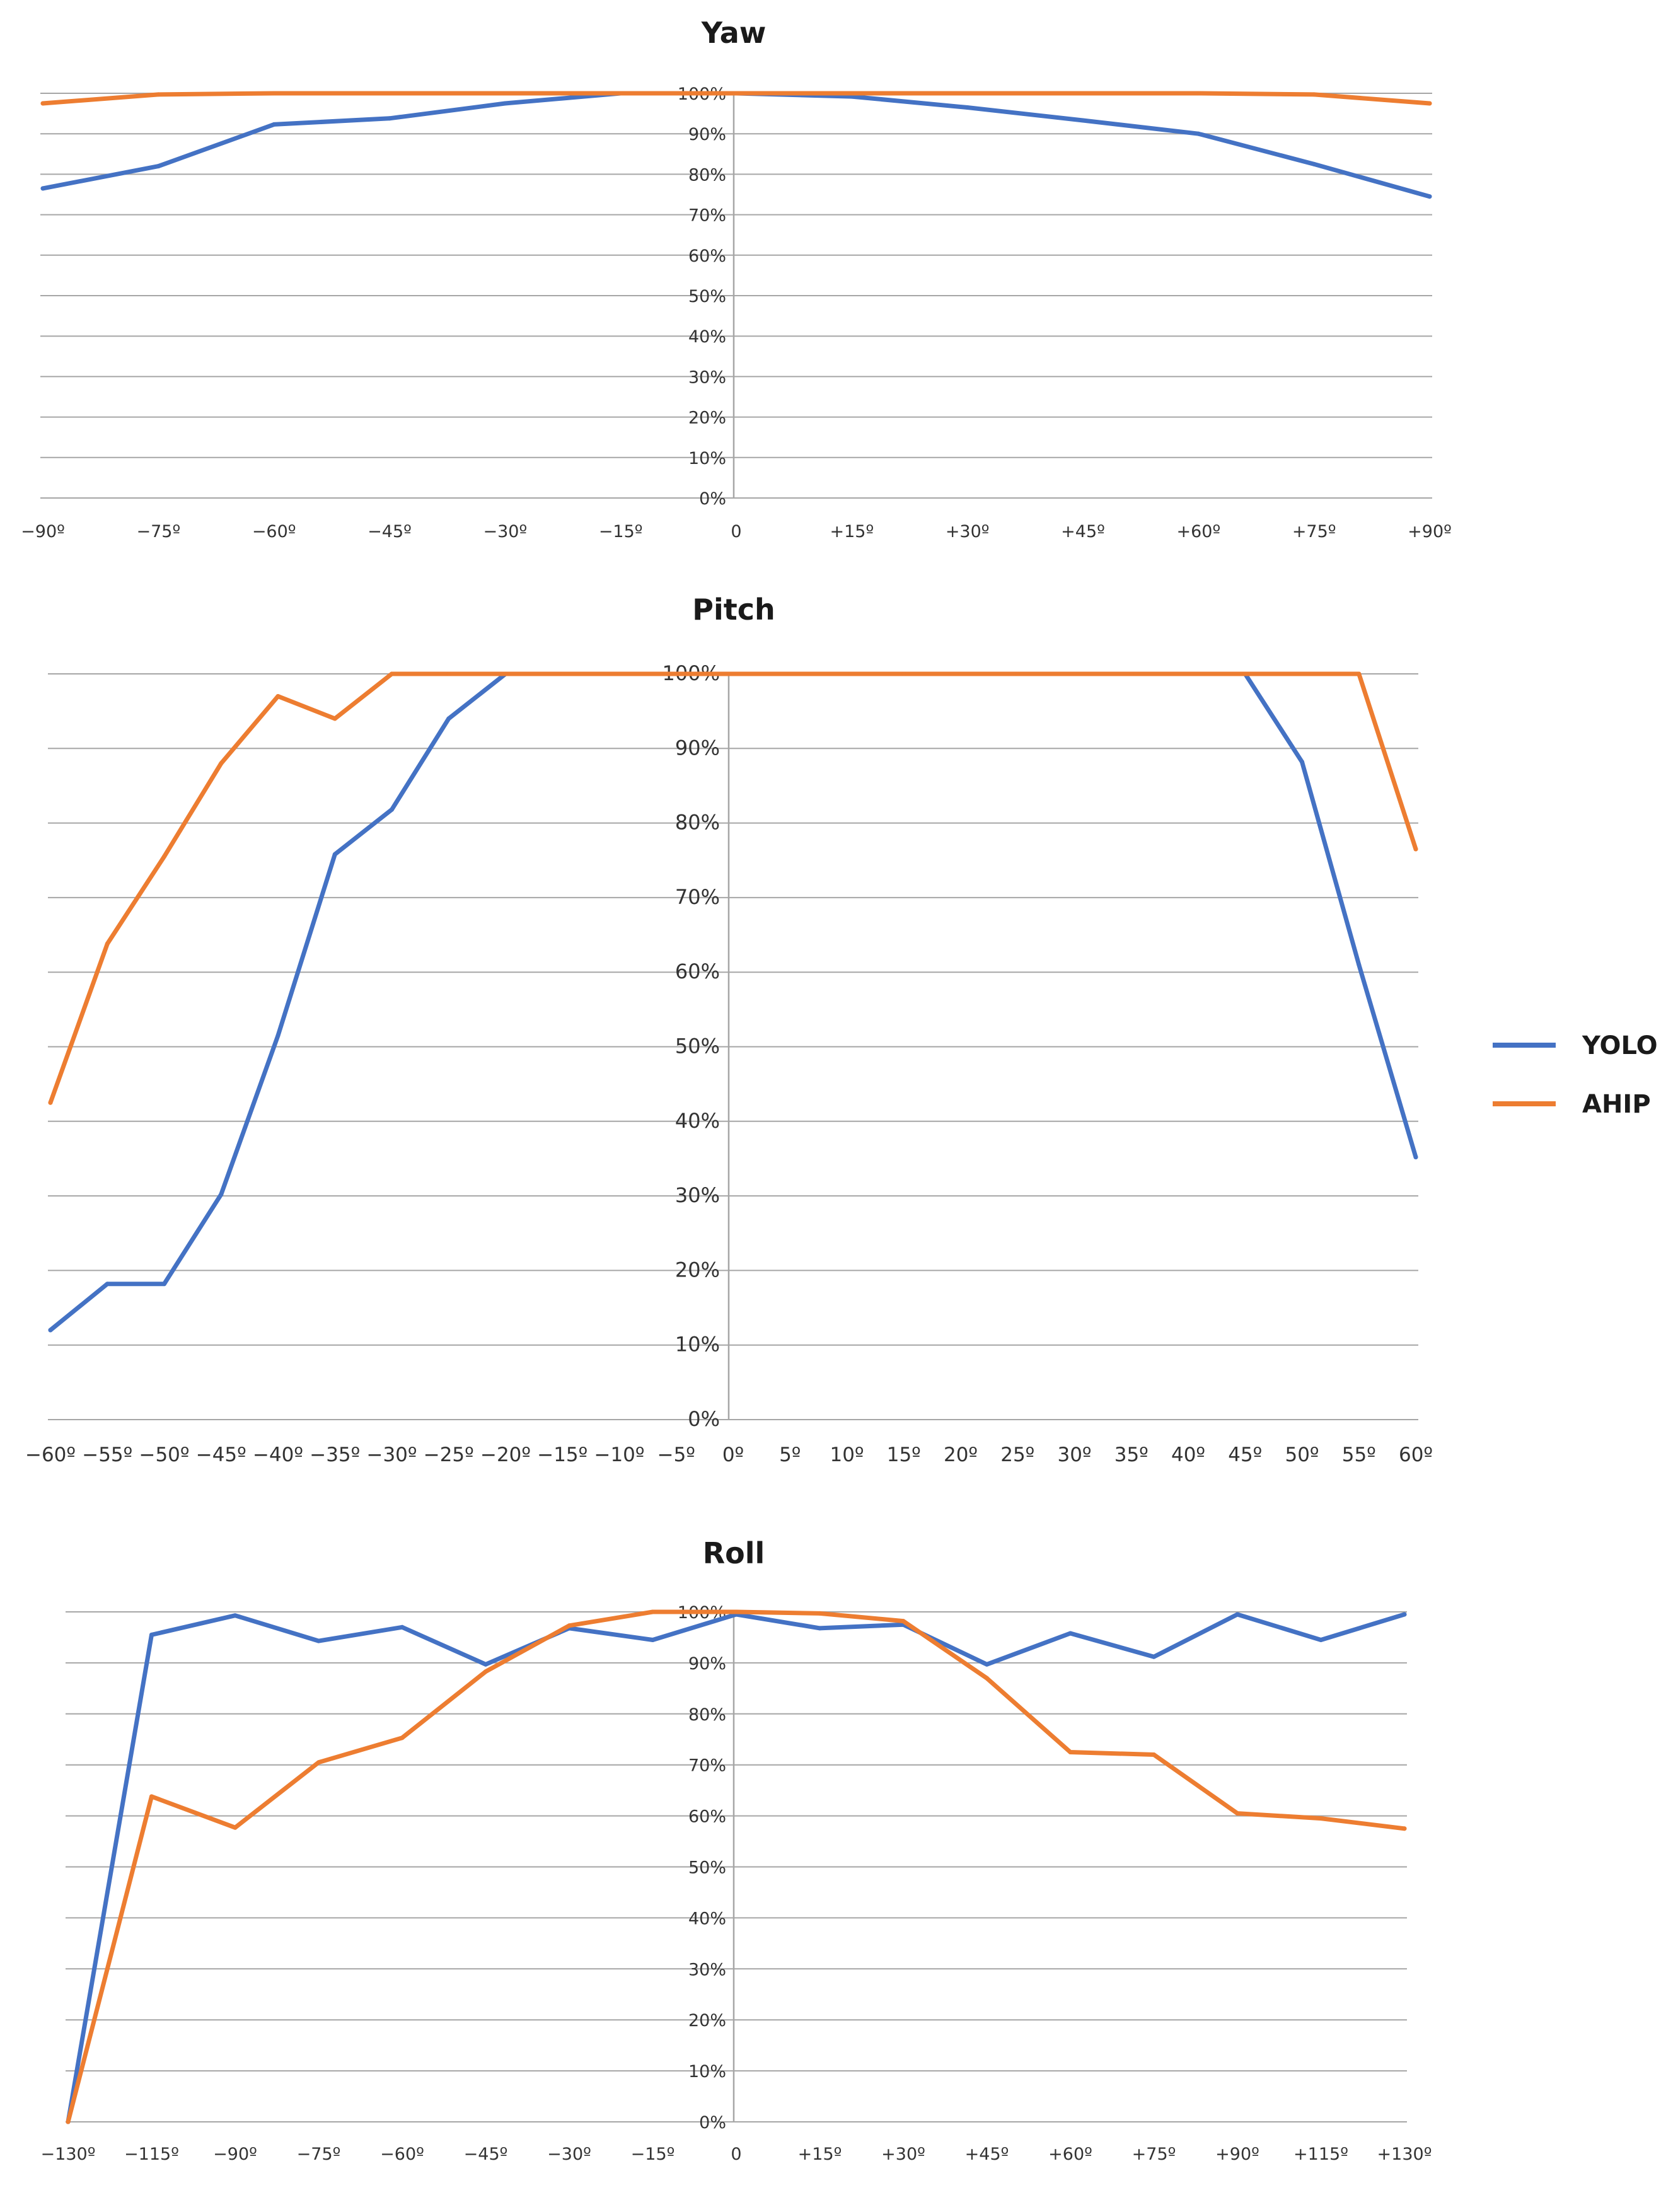 This screenshot has width=1678, height=2212. What do you see at coordinates (733, 1455) in the screenshot?
I see `pitch-x-tick-0: 0º` at bounding box center [733, 1455].